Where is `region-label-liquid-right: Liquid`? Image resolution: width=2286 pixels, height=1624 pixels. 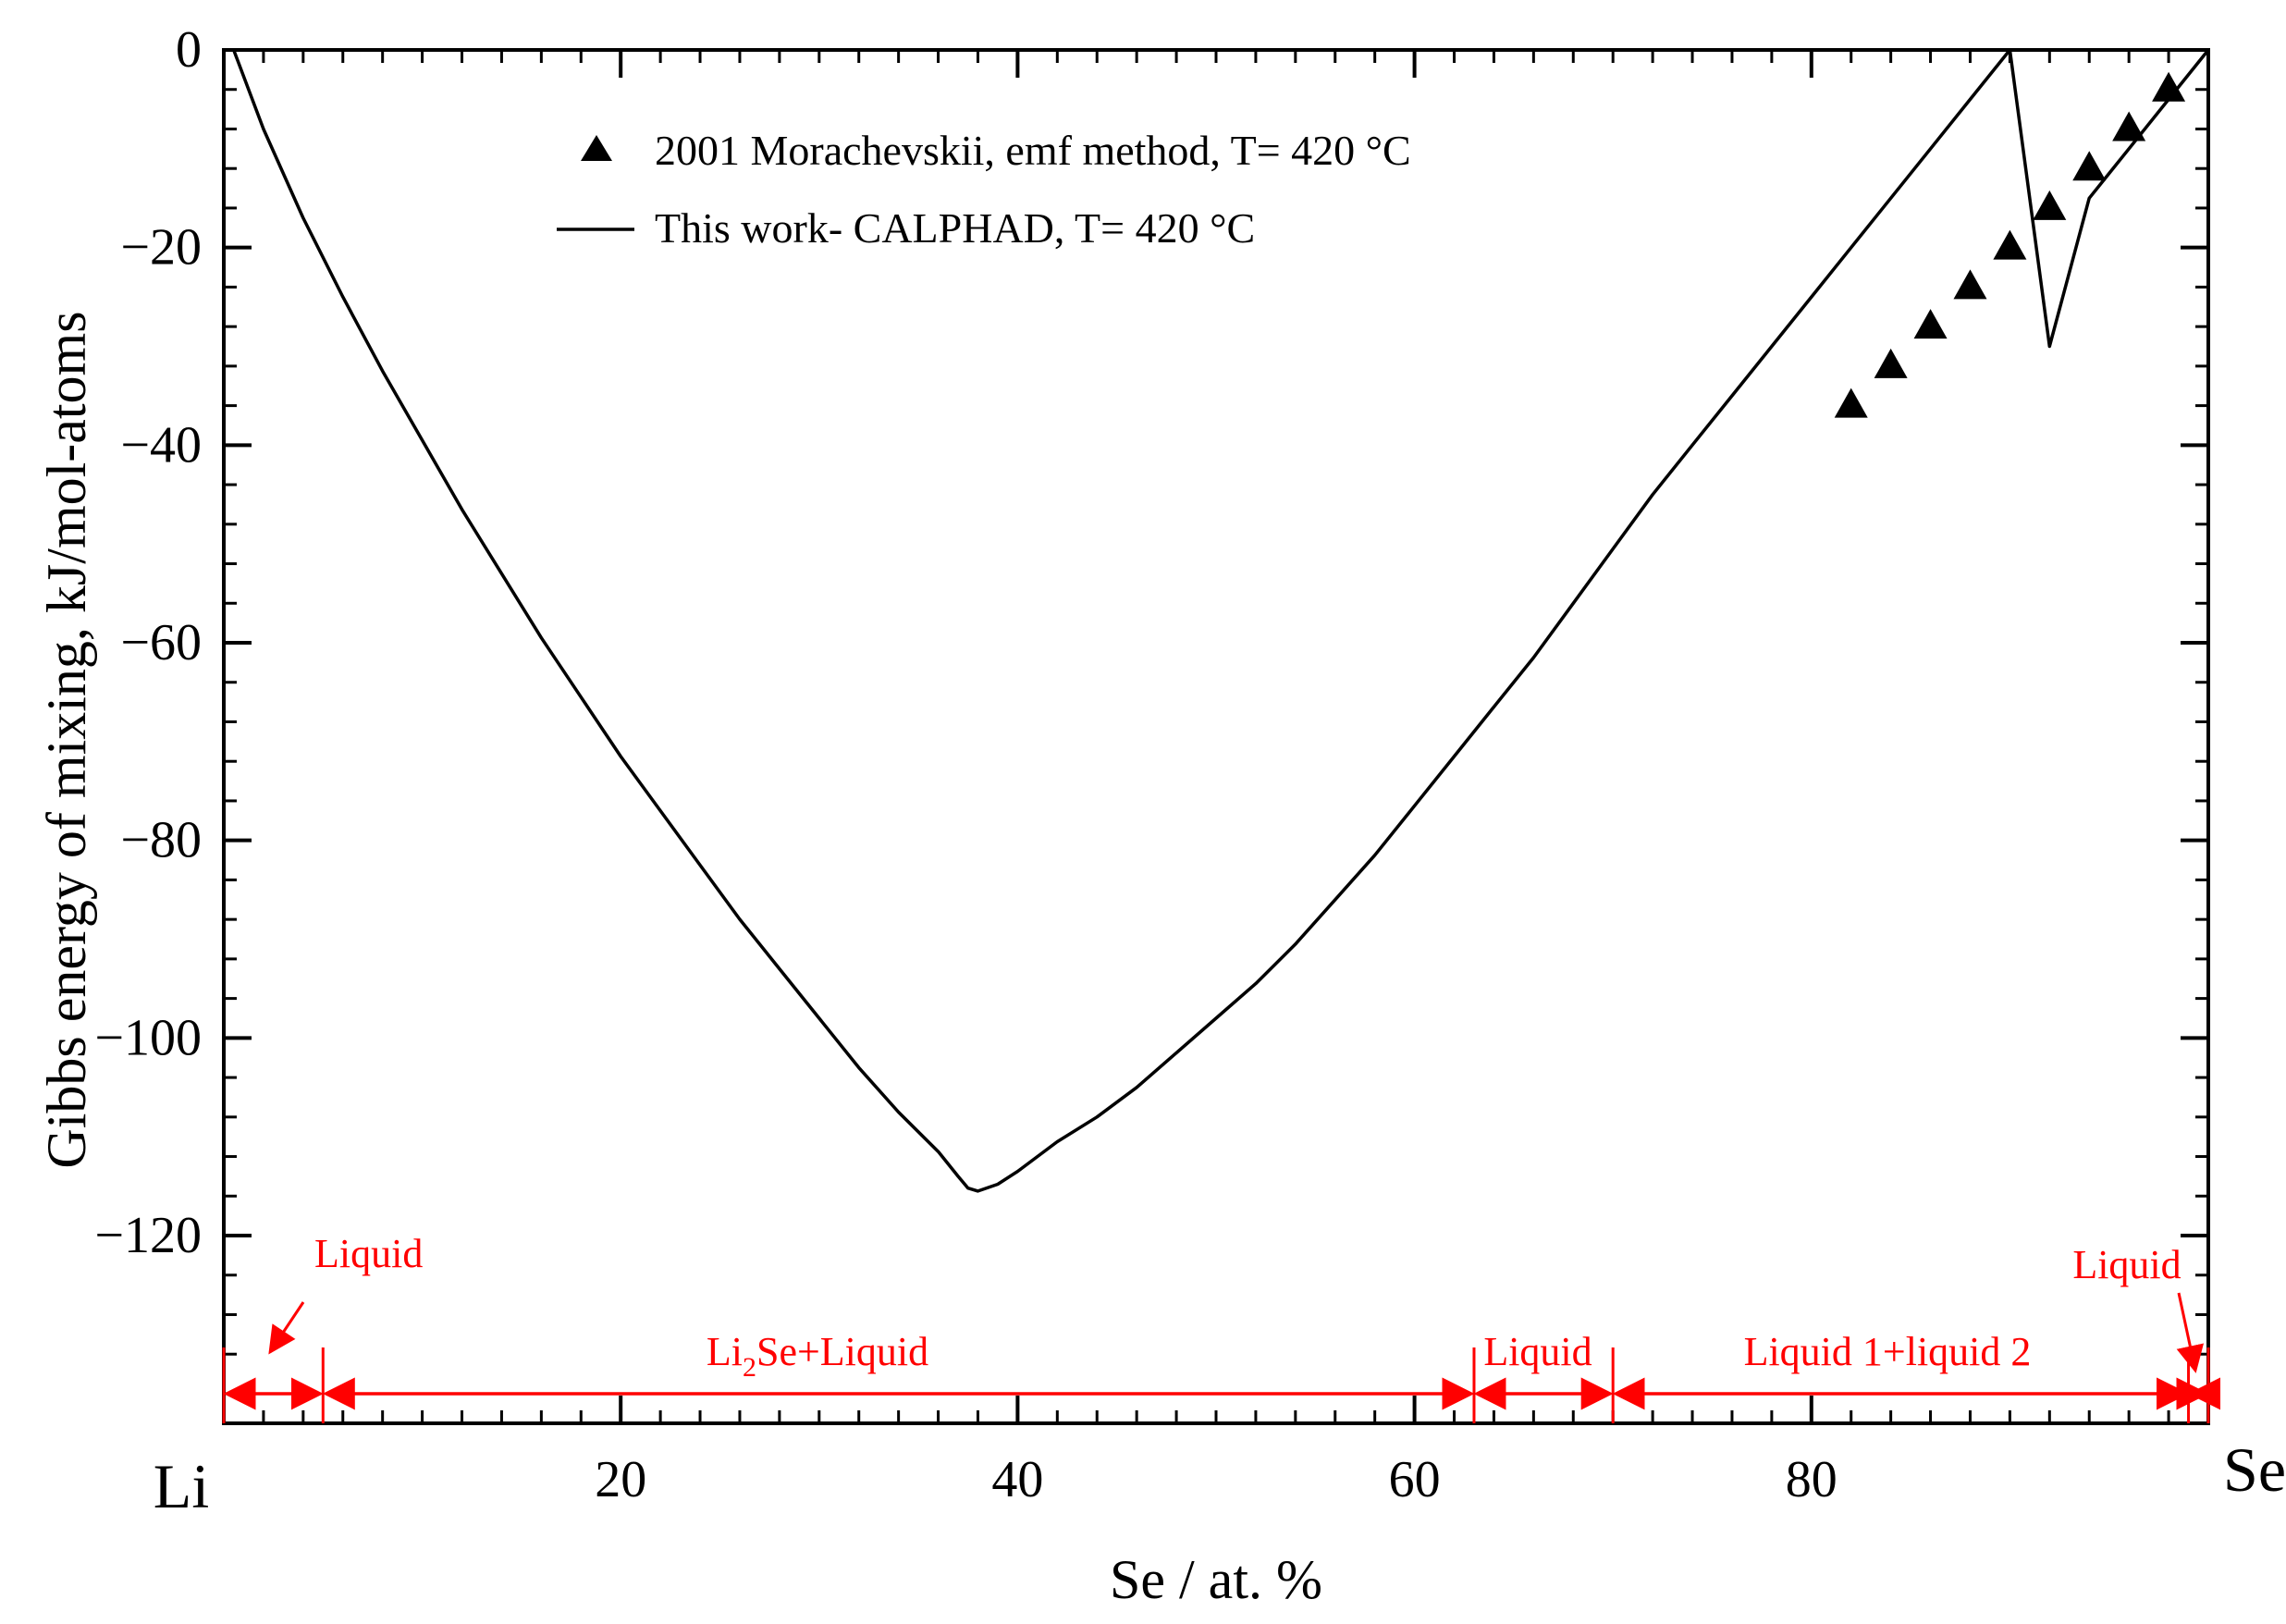
region-label-liquid-right: Liquid is located at coordinates (2126, 1264).